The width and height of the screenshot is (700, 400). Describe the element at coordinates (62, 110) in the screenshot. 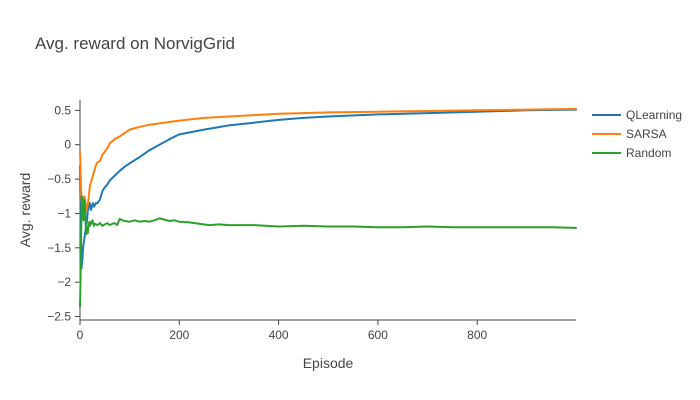

I see `y-tick-label: 0.5` at that location.